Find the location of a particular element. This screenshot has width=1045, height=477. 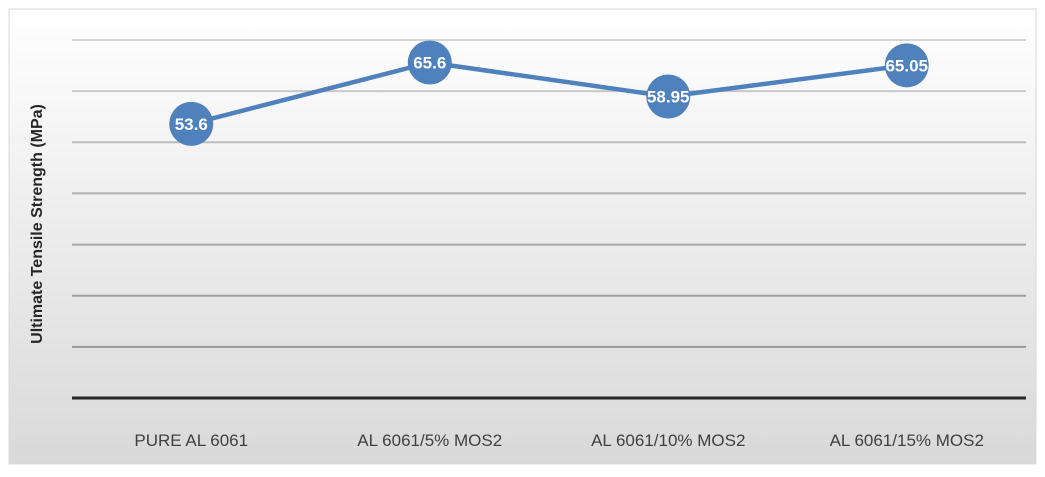

data-label: 65.6 is located at coordinates (429, 63).